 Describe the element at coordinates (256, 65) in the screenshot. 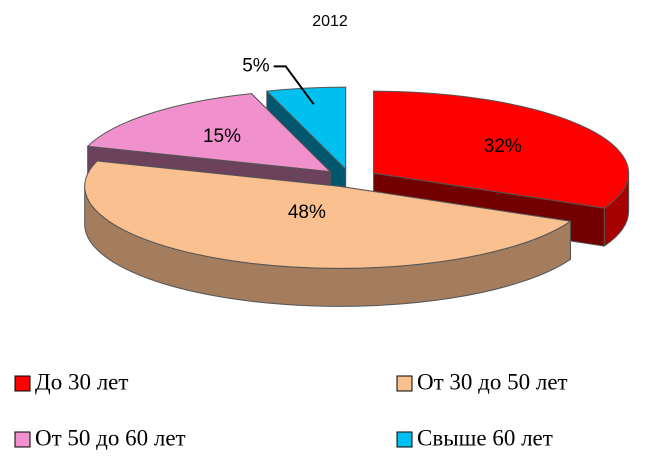

I see `data-label: 5%` at that location.